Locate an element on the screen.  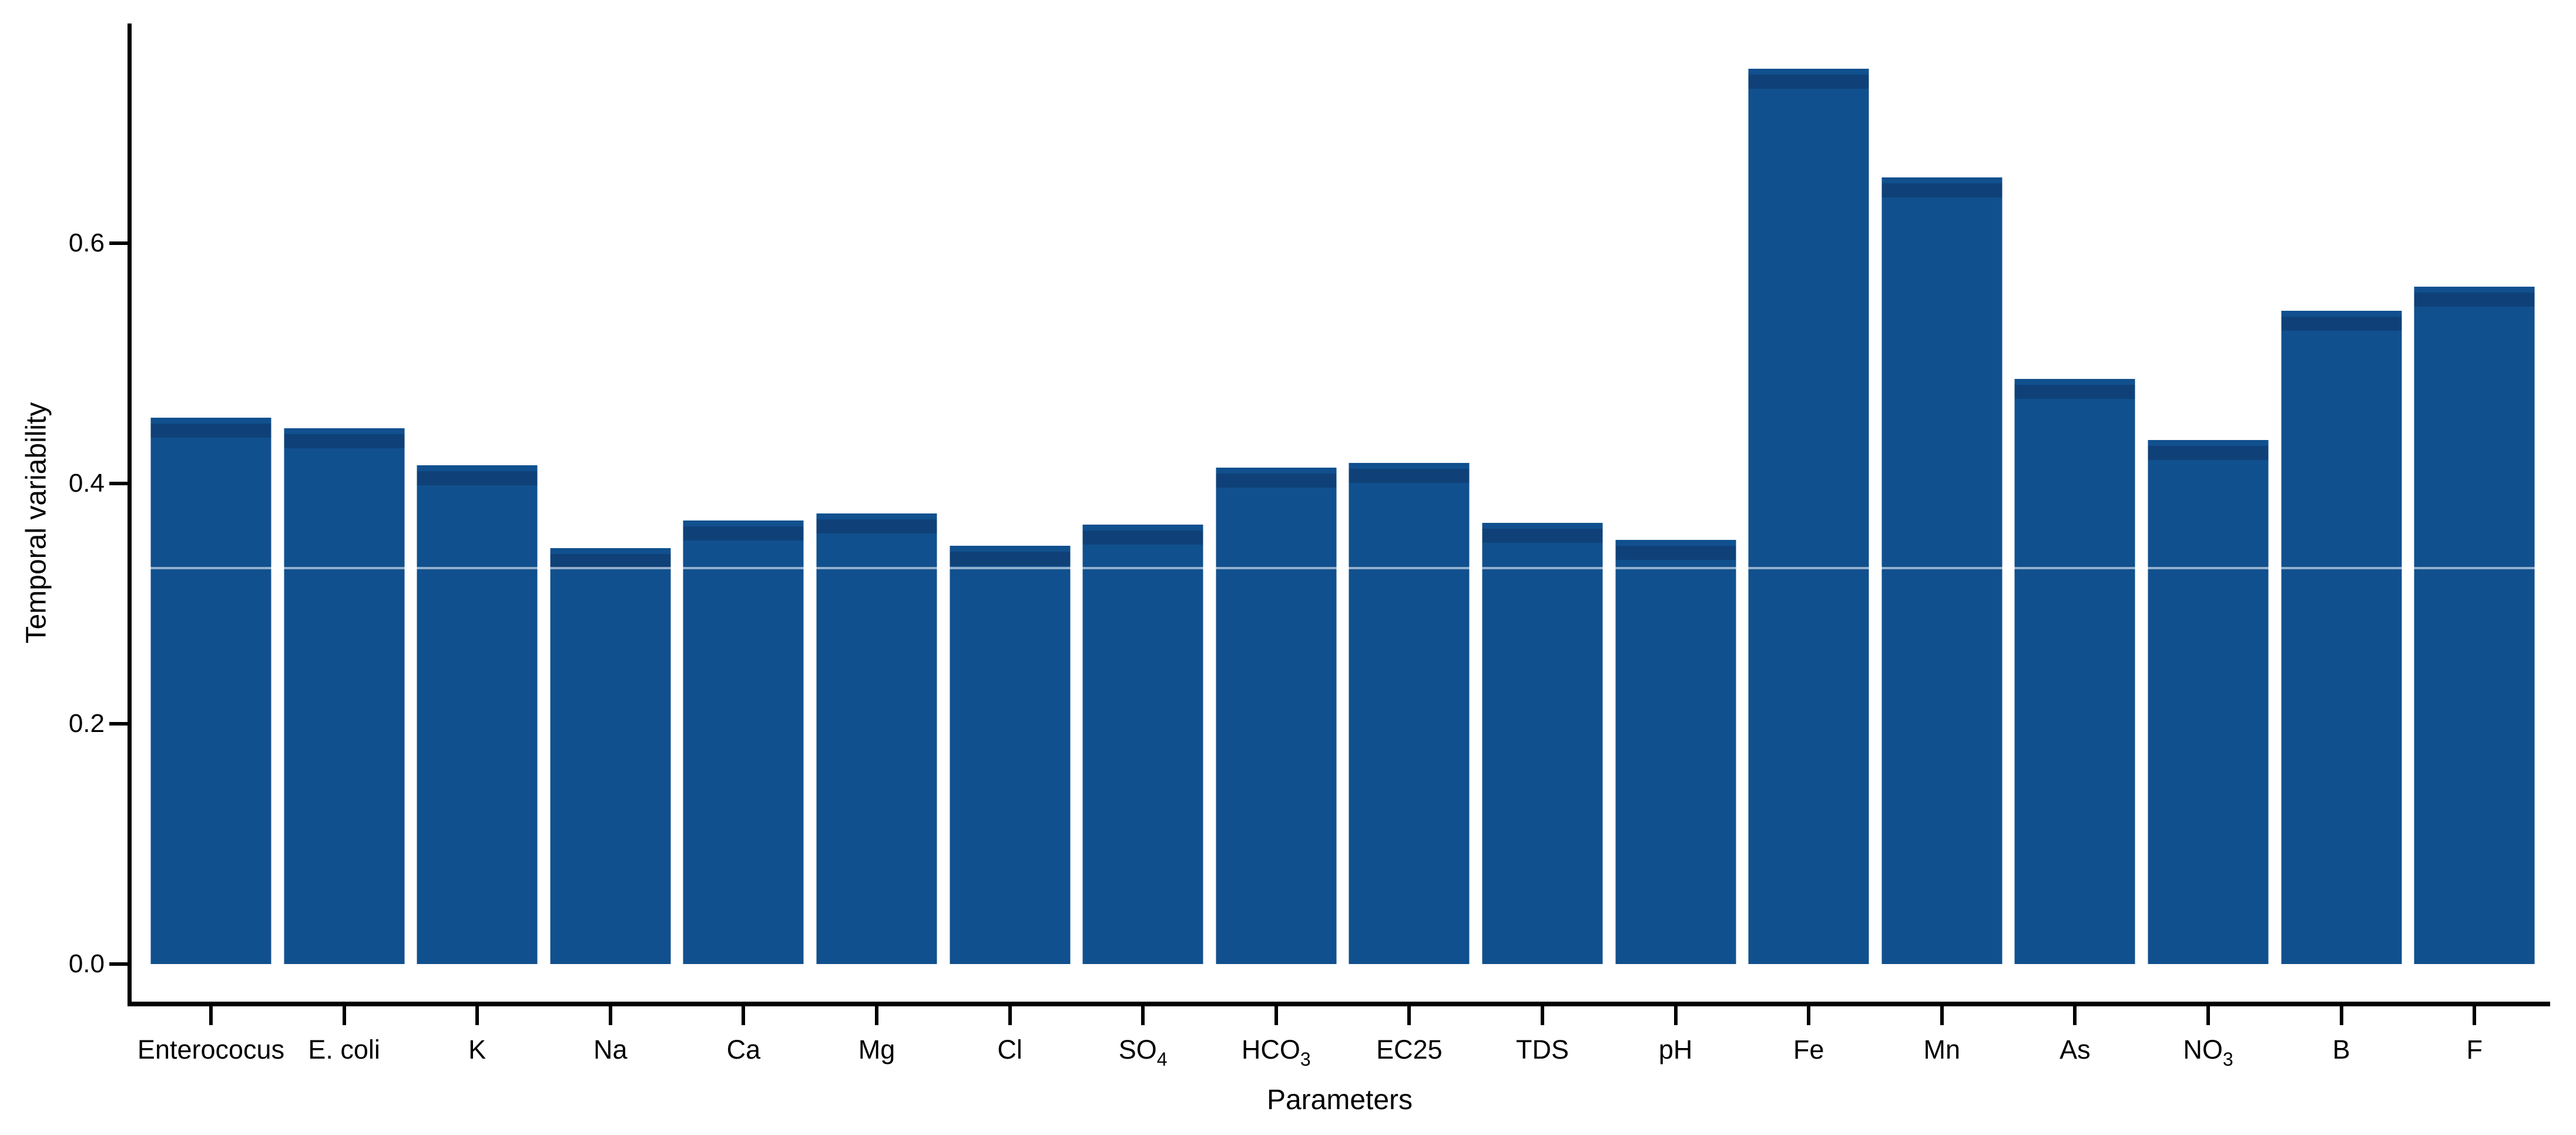
x-tick-Ca is located at coordinates (744, 1016).